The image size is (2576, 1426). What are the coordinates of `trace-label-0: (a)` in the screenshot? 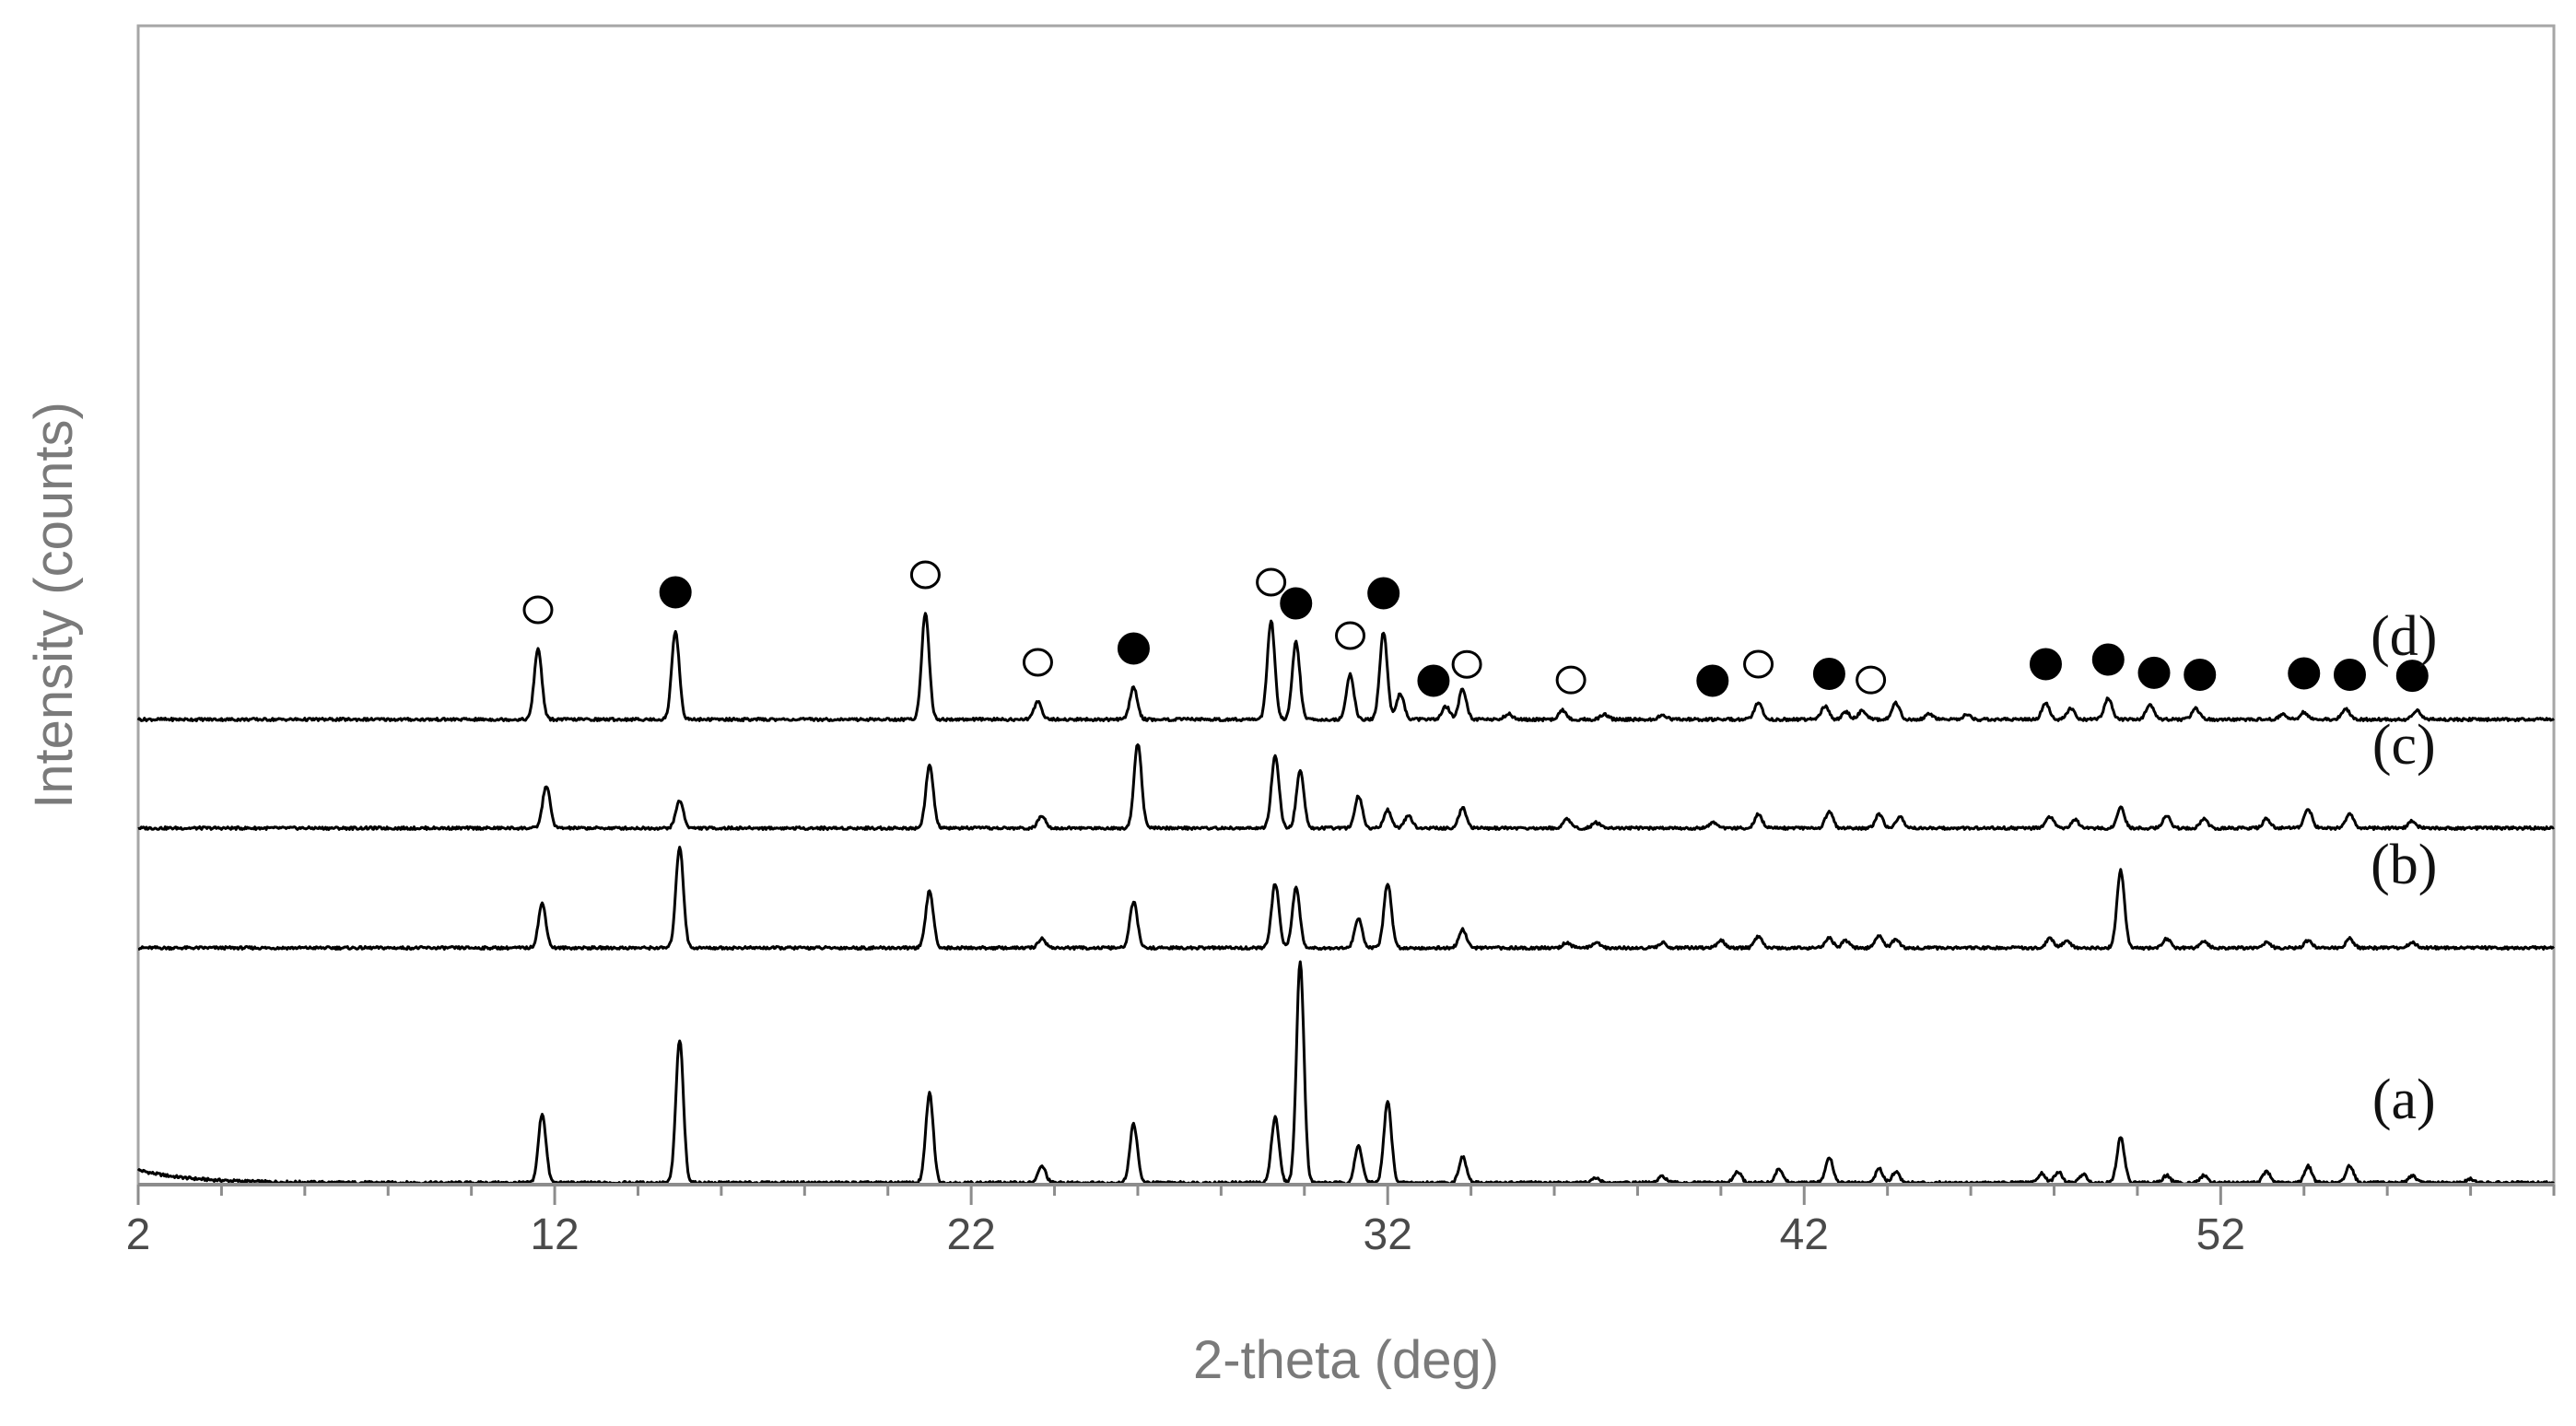 It's located at (2404, 1100).